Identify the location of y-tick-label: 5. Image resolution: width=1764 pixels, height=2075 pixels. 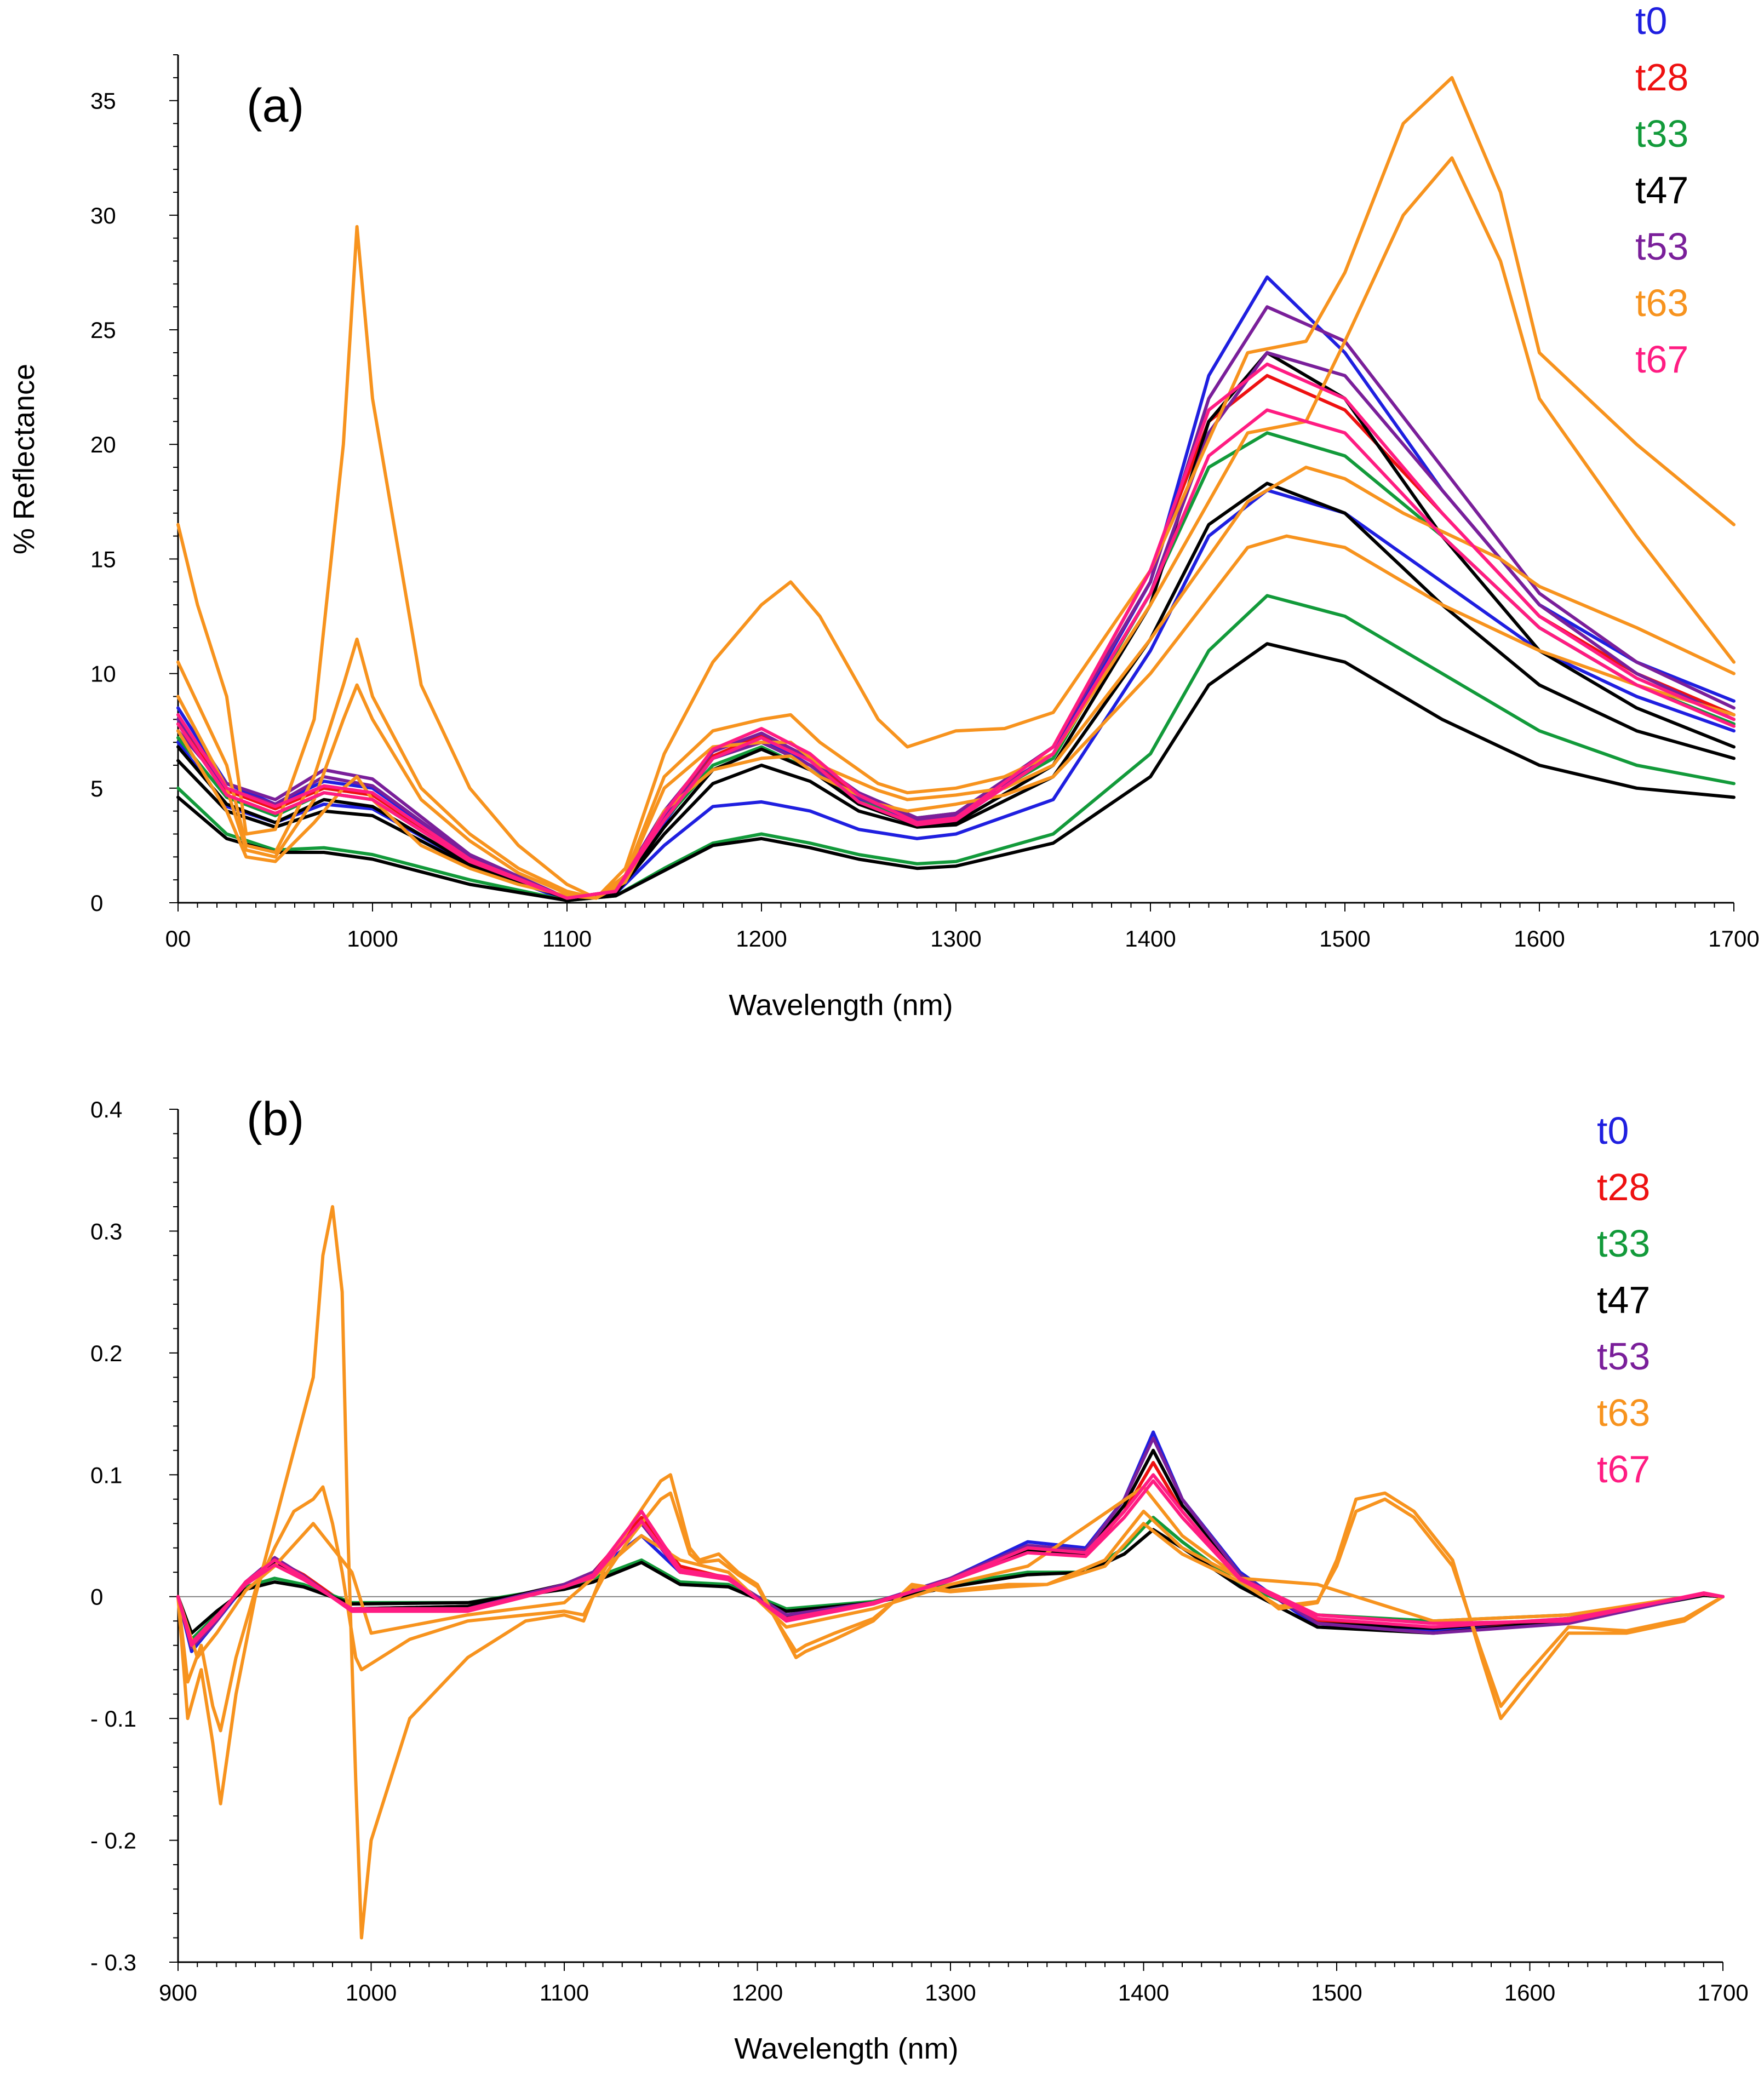
(96, 788).